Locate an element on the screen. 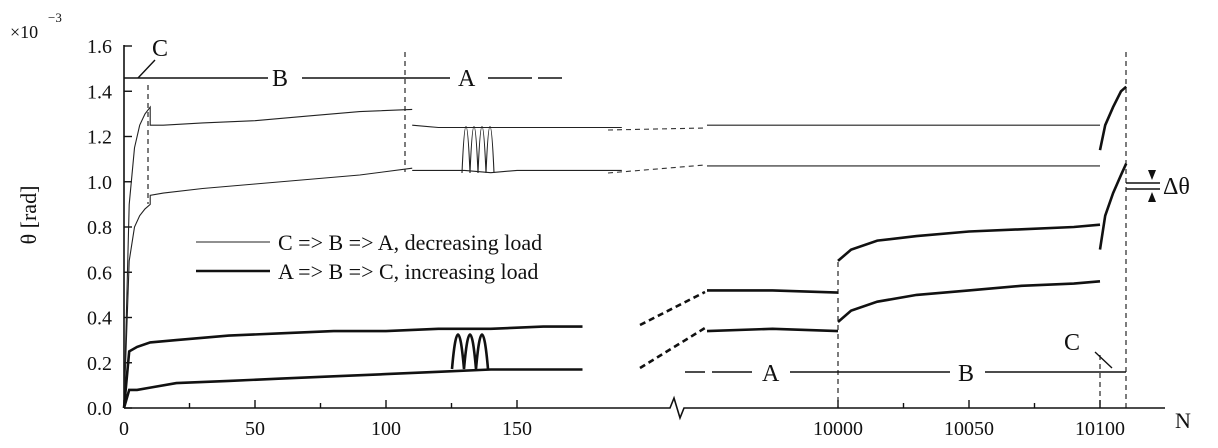  y-tick-label: 0.0 is located at coordinates (99, 409).